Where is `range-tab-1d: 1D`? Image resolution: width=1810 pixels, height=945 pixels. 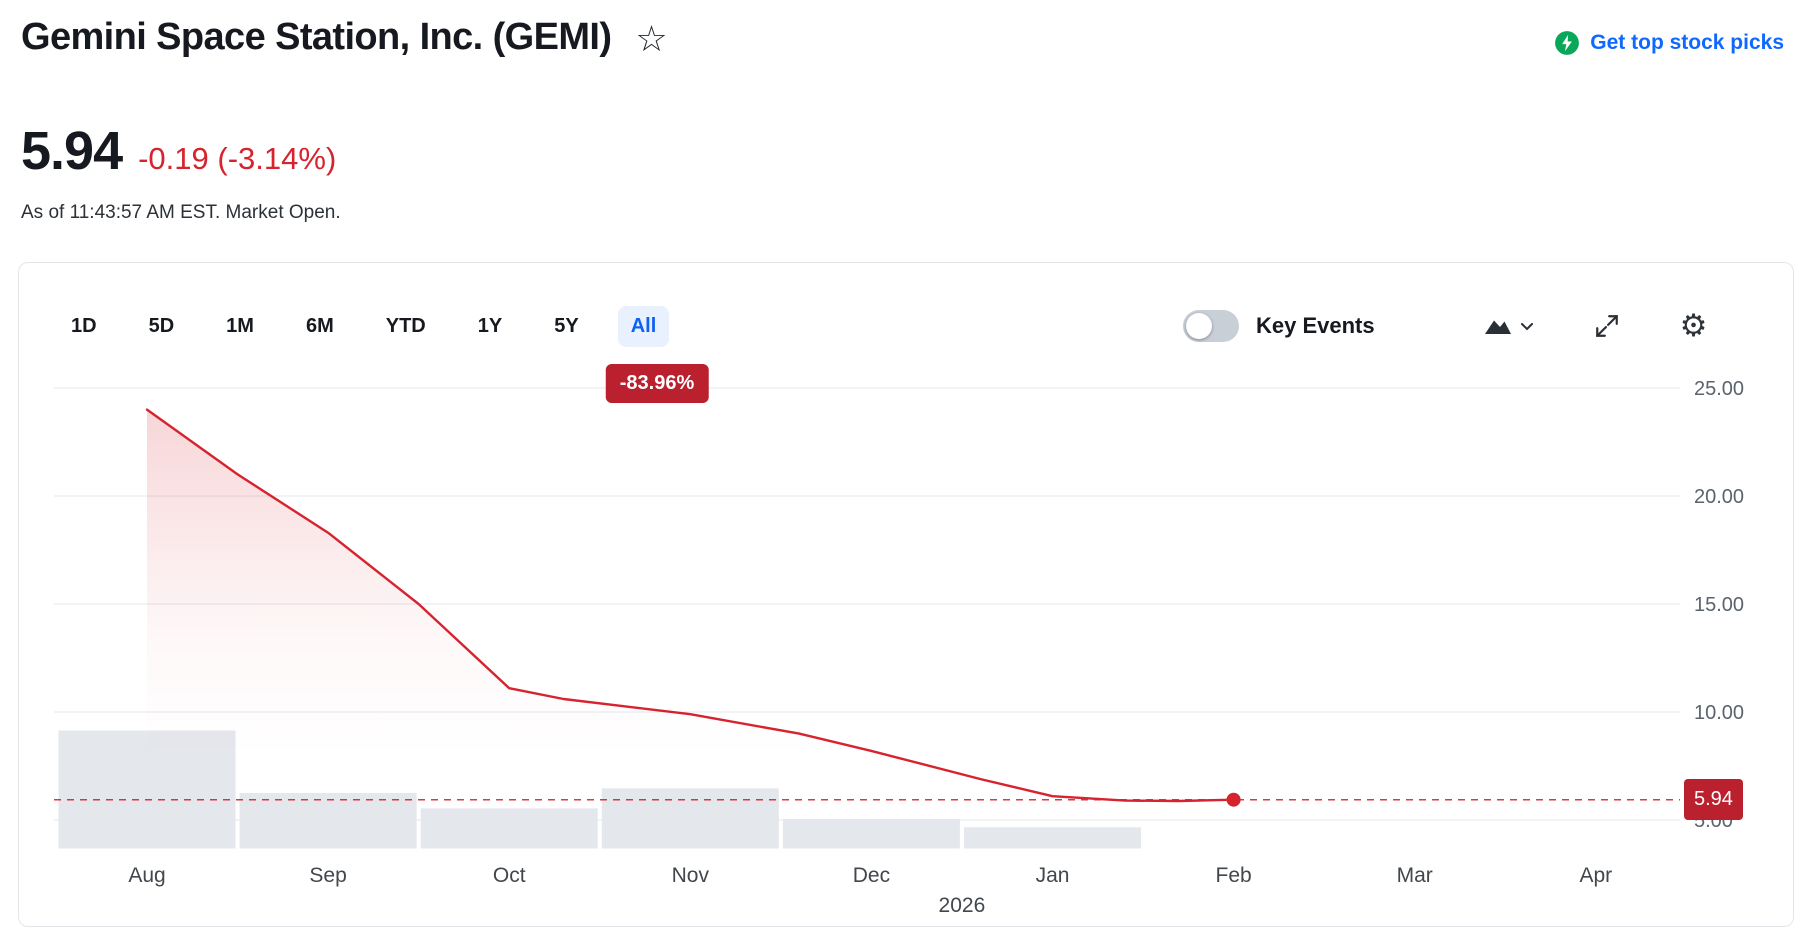 range-tab-1d: 1D is located at coordinates (84, 326).